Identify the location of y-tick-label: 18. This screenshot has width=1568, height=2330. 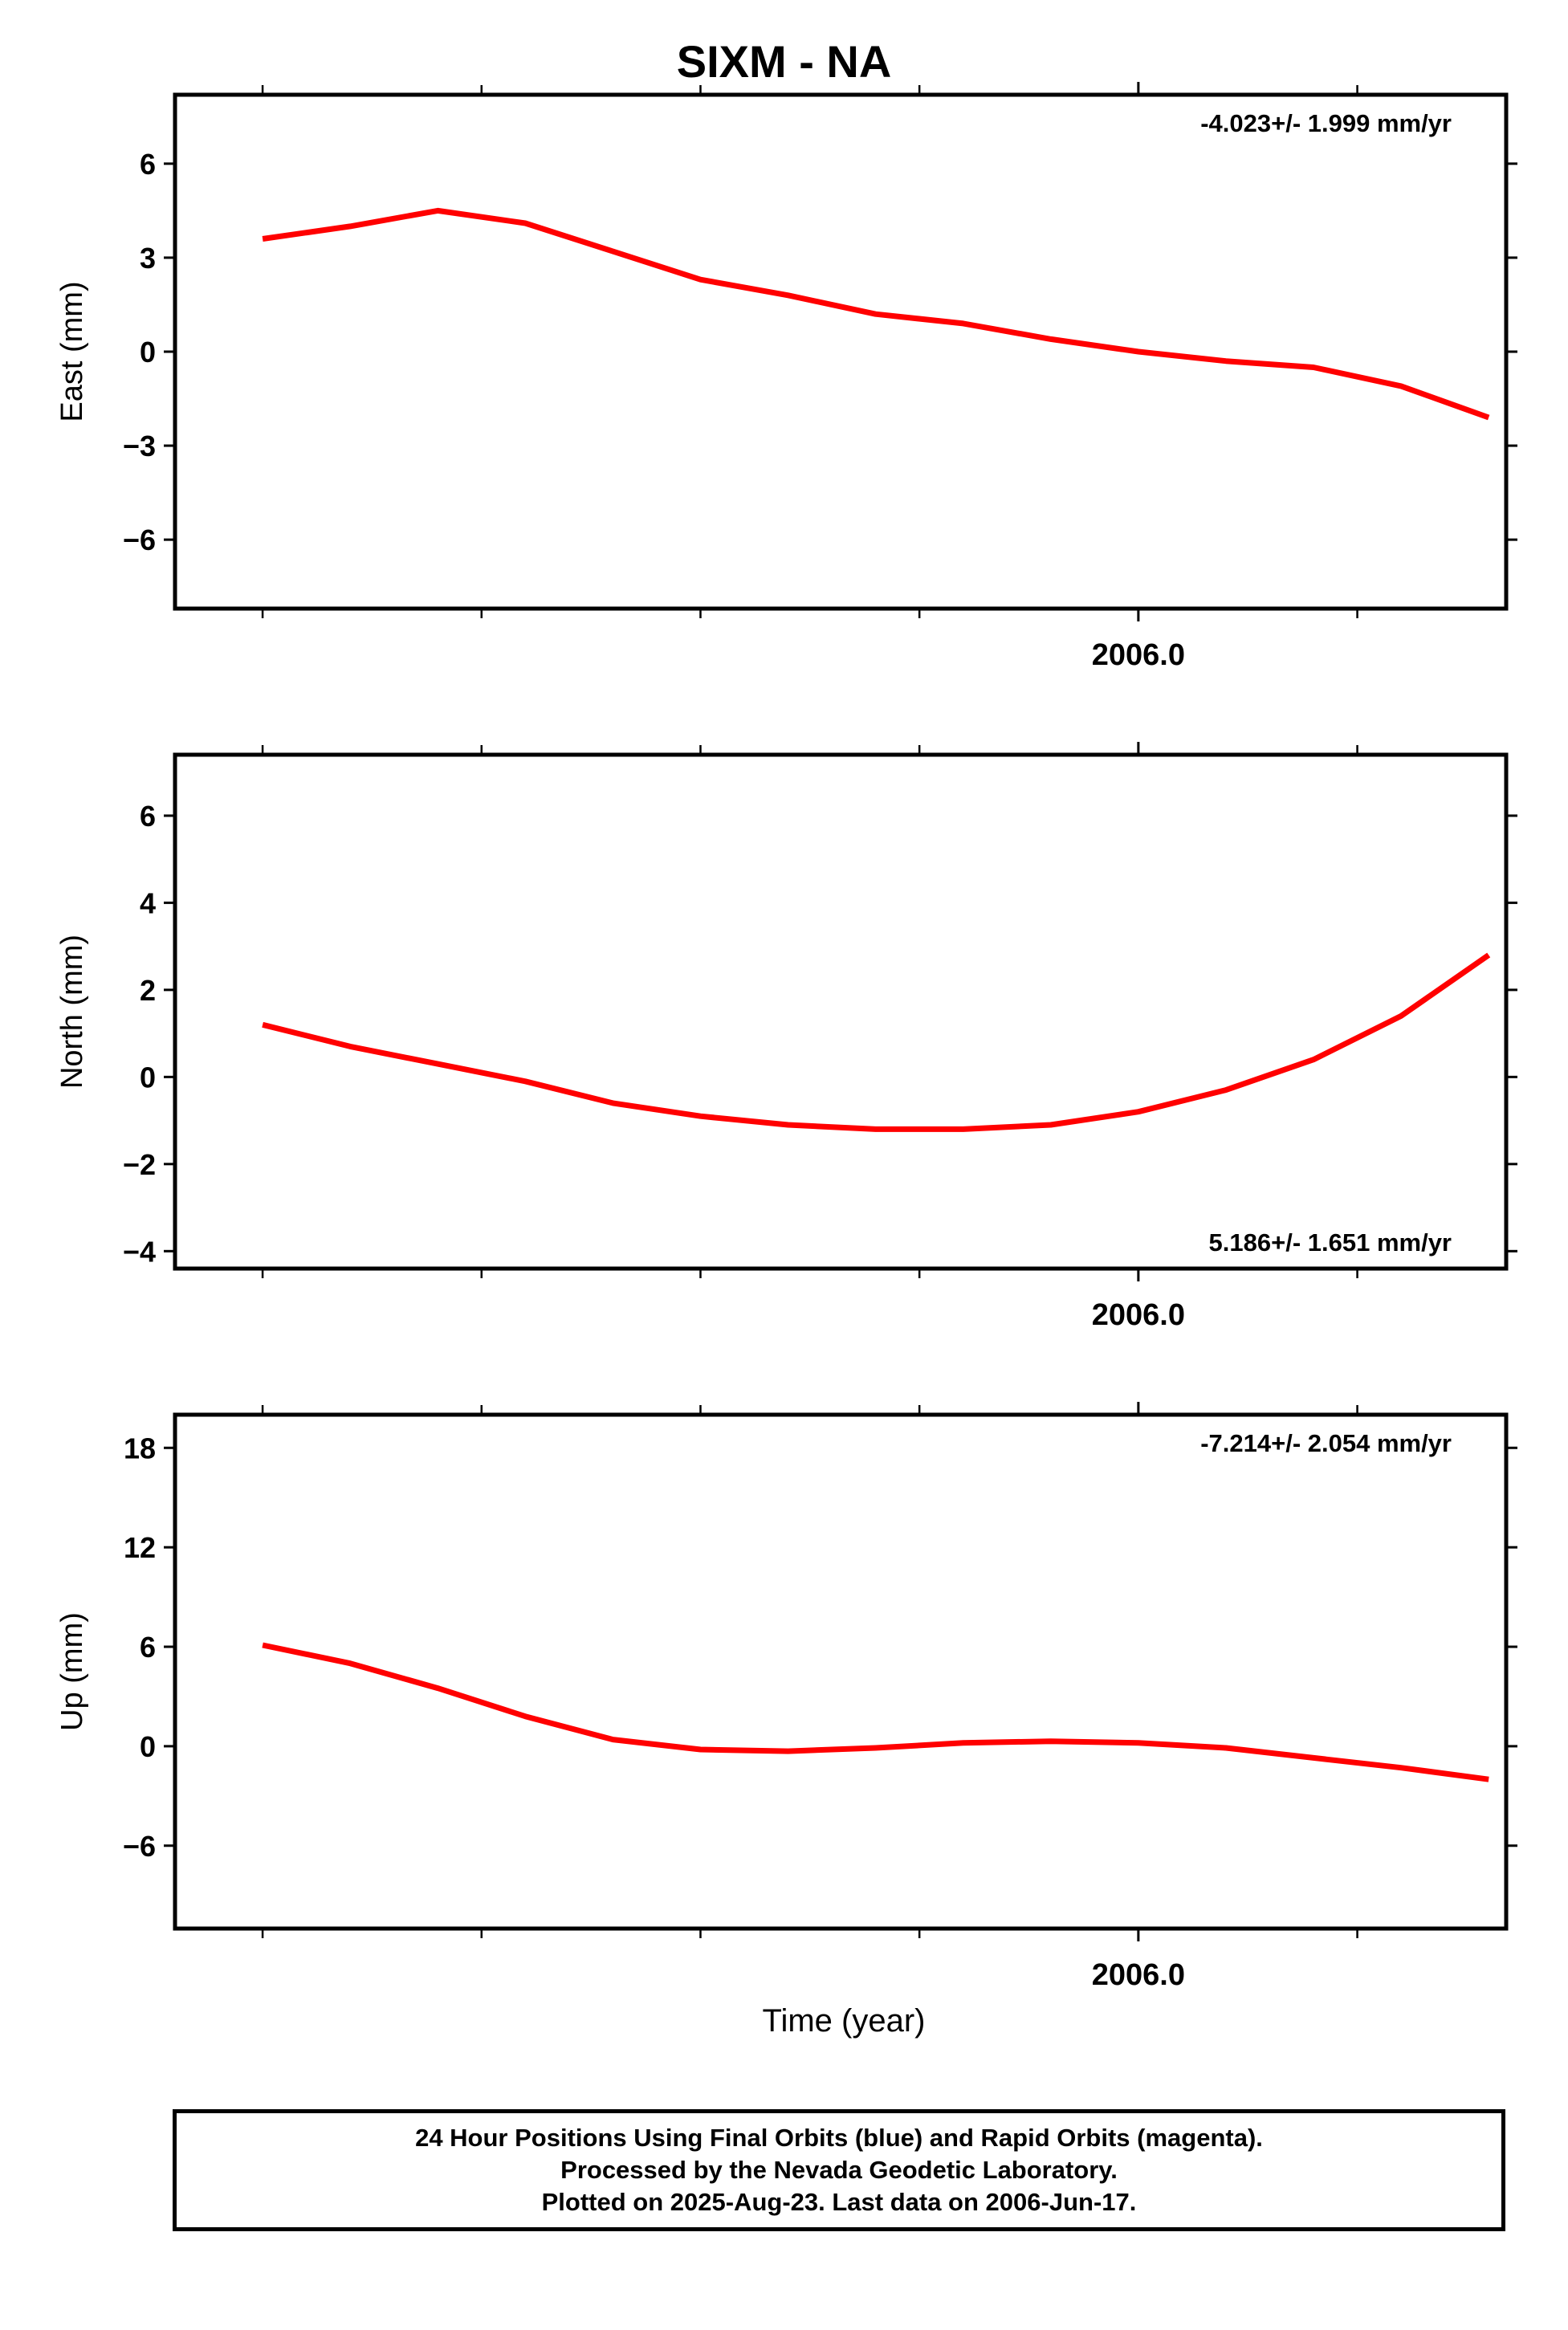
(140, 1448).